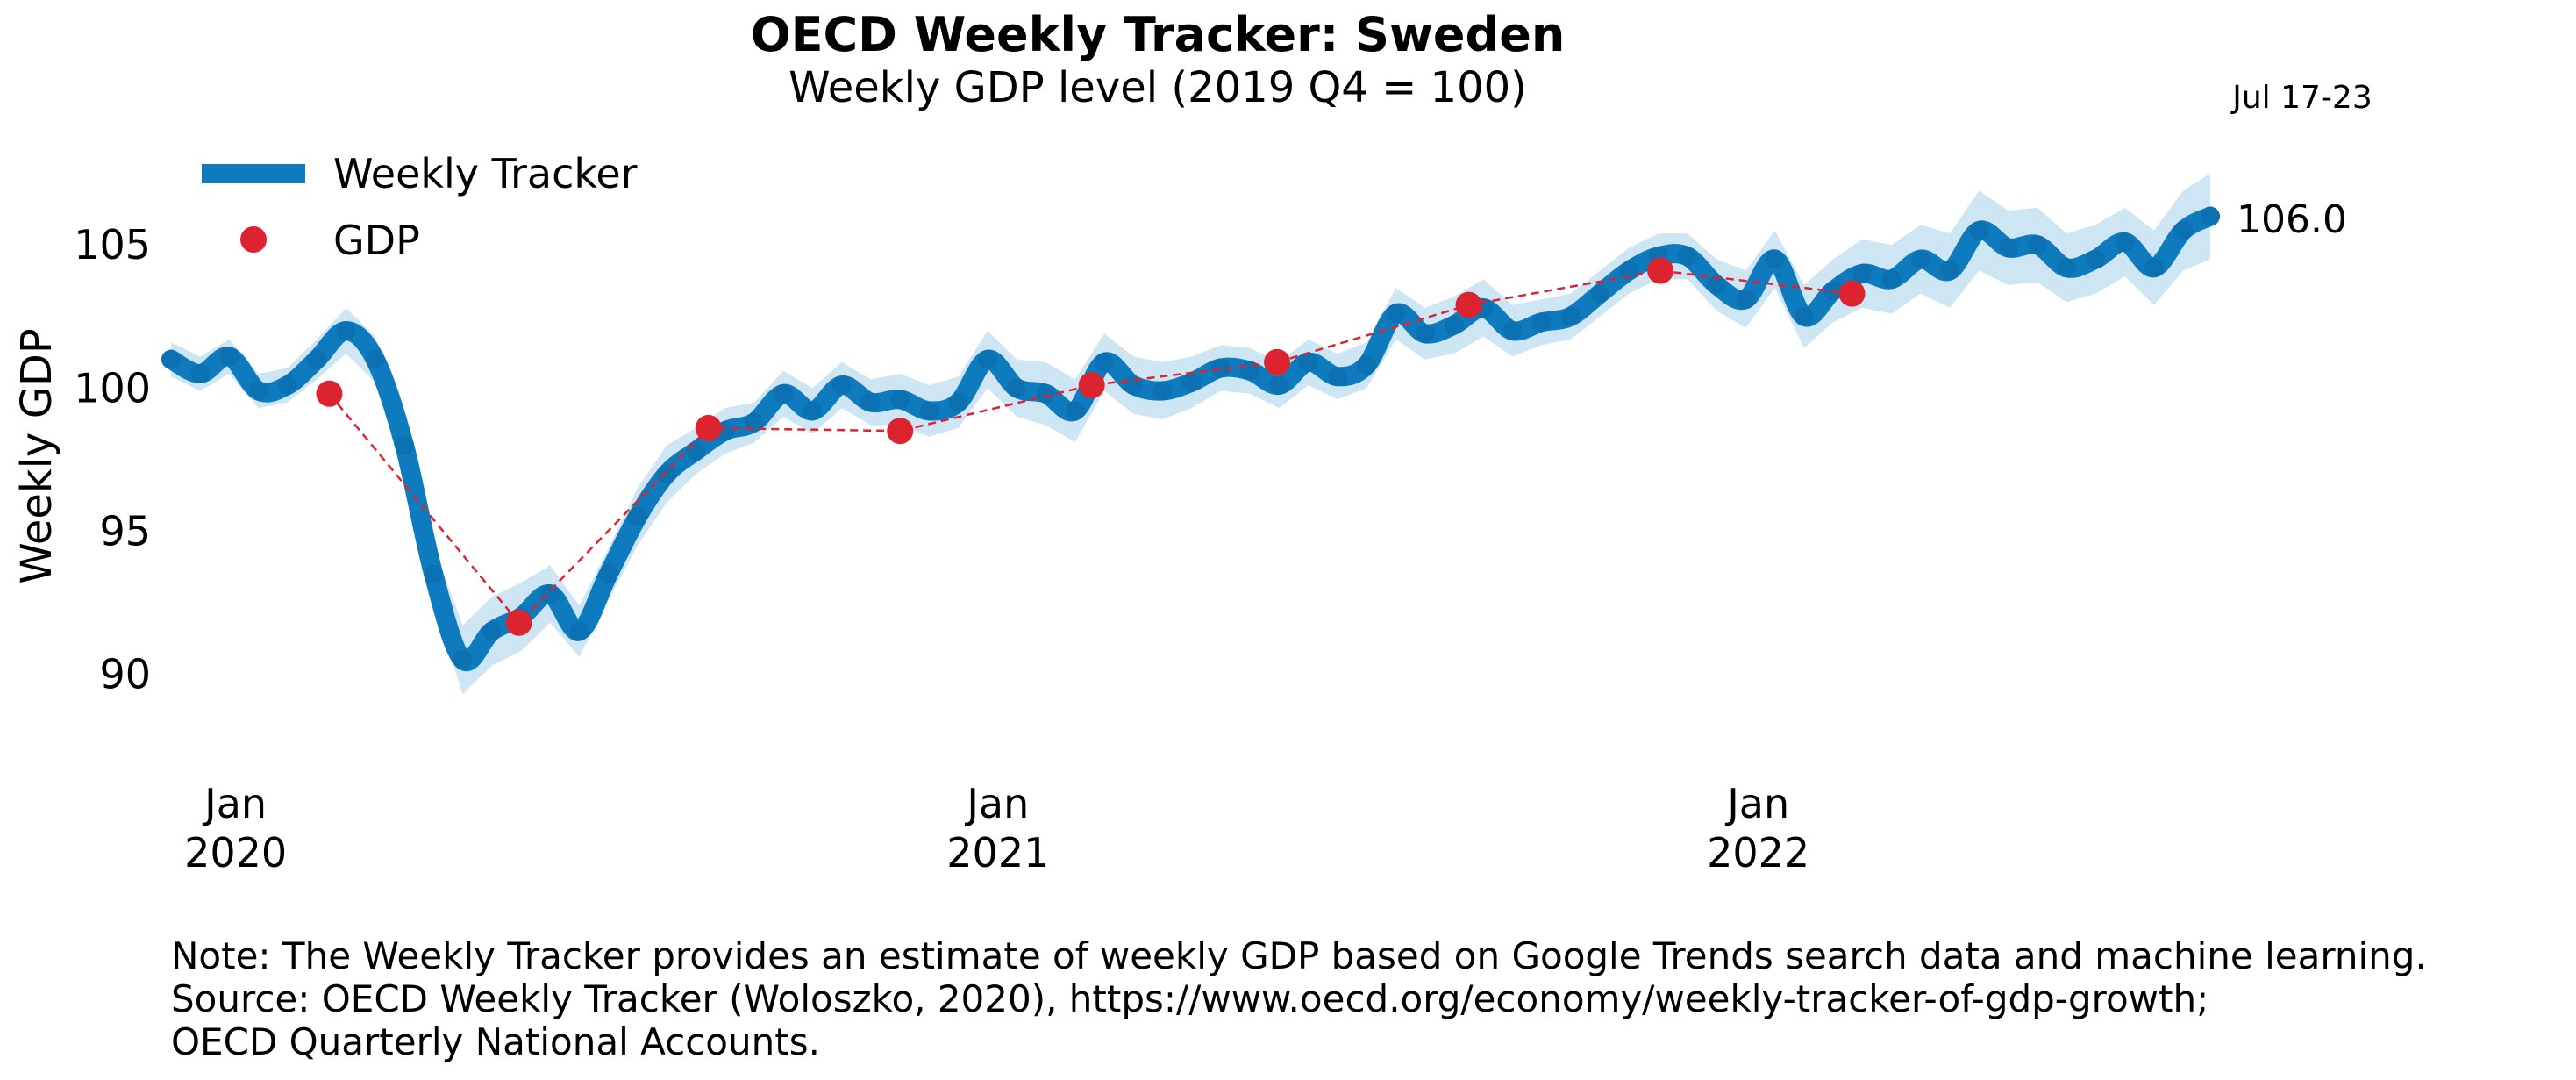 The height and width of the screenshot is (1080, 2576). Describe the element at coordinates (113, 244) in the screenshot. I see `y-tick-label: 105` at that location.